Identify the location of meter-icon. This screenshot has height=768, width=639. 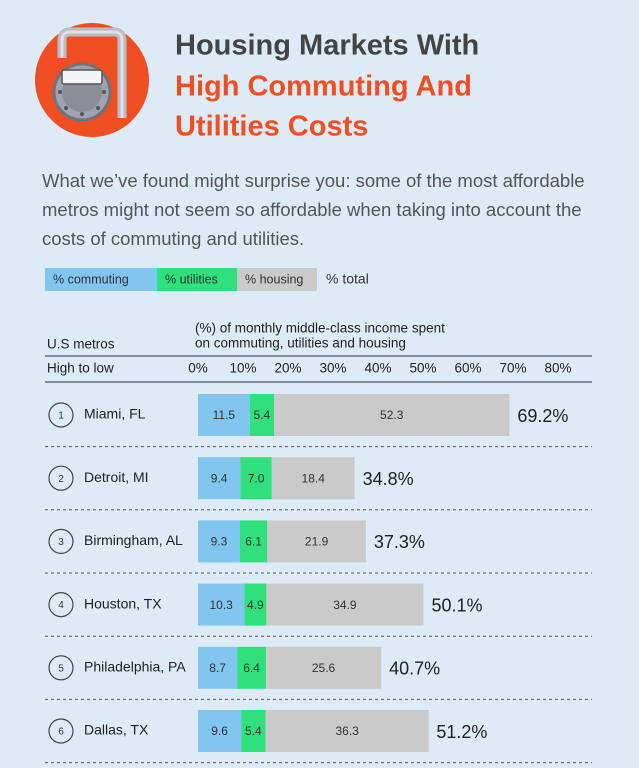
(92, 80).